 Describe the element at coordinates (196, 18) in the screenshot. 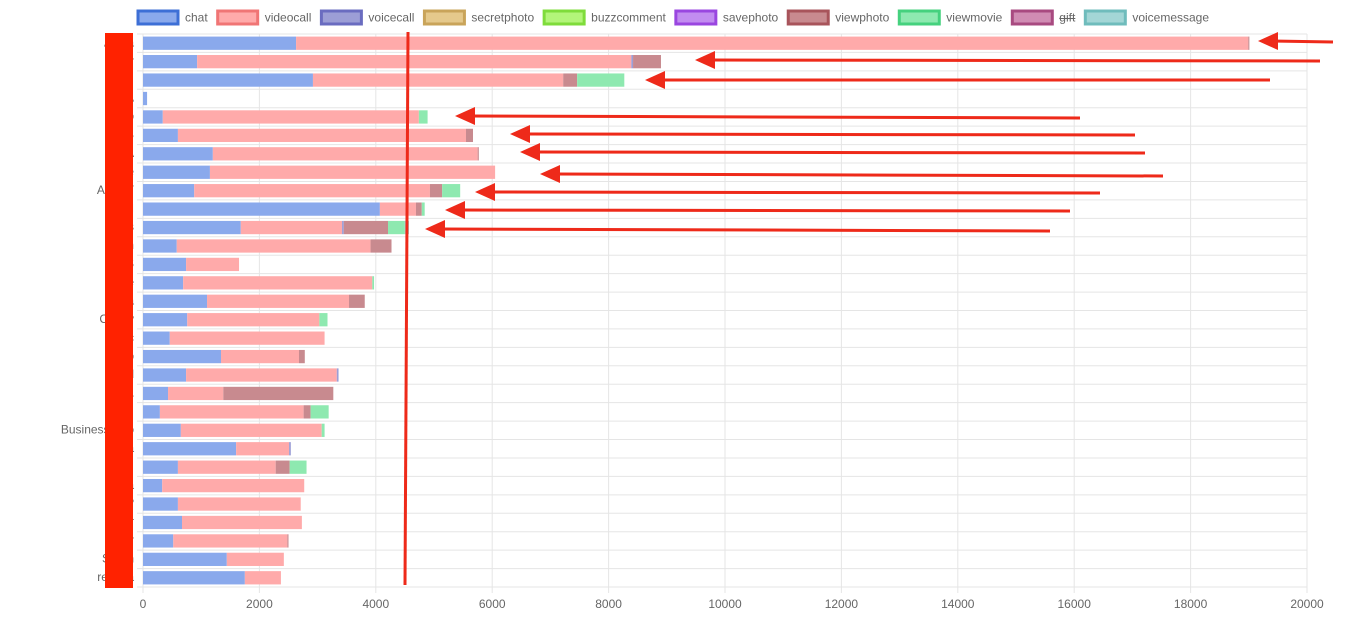

I see `legend-label: chat` at that location.